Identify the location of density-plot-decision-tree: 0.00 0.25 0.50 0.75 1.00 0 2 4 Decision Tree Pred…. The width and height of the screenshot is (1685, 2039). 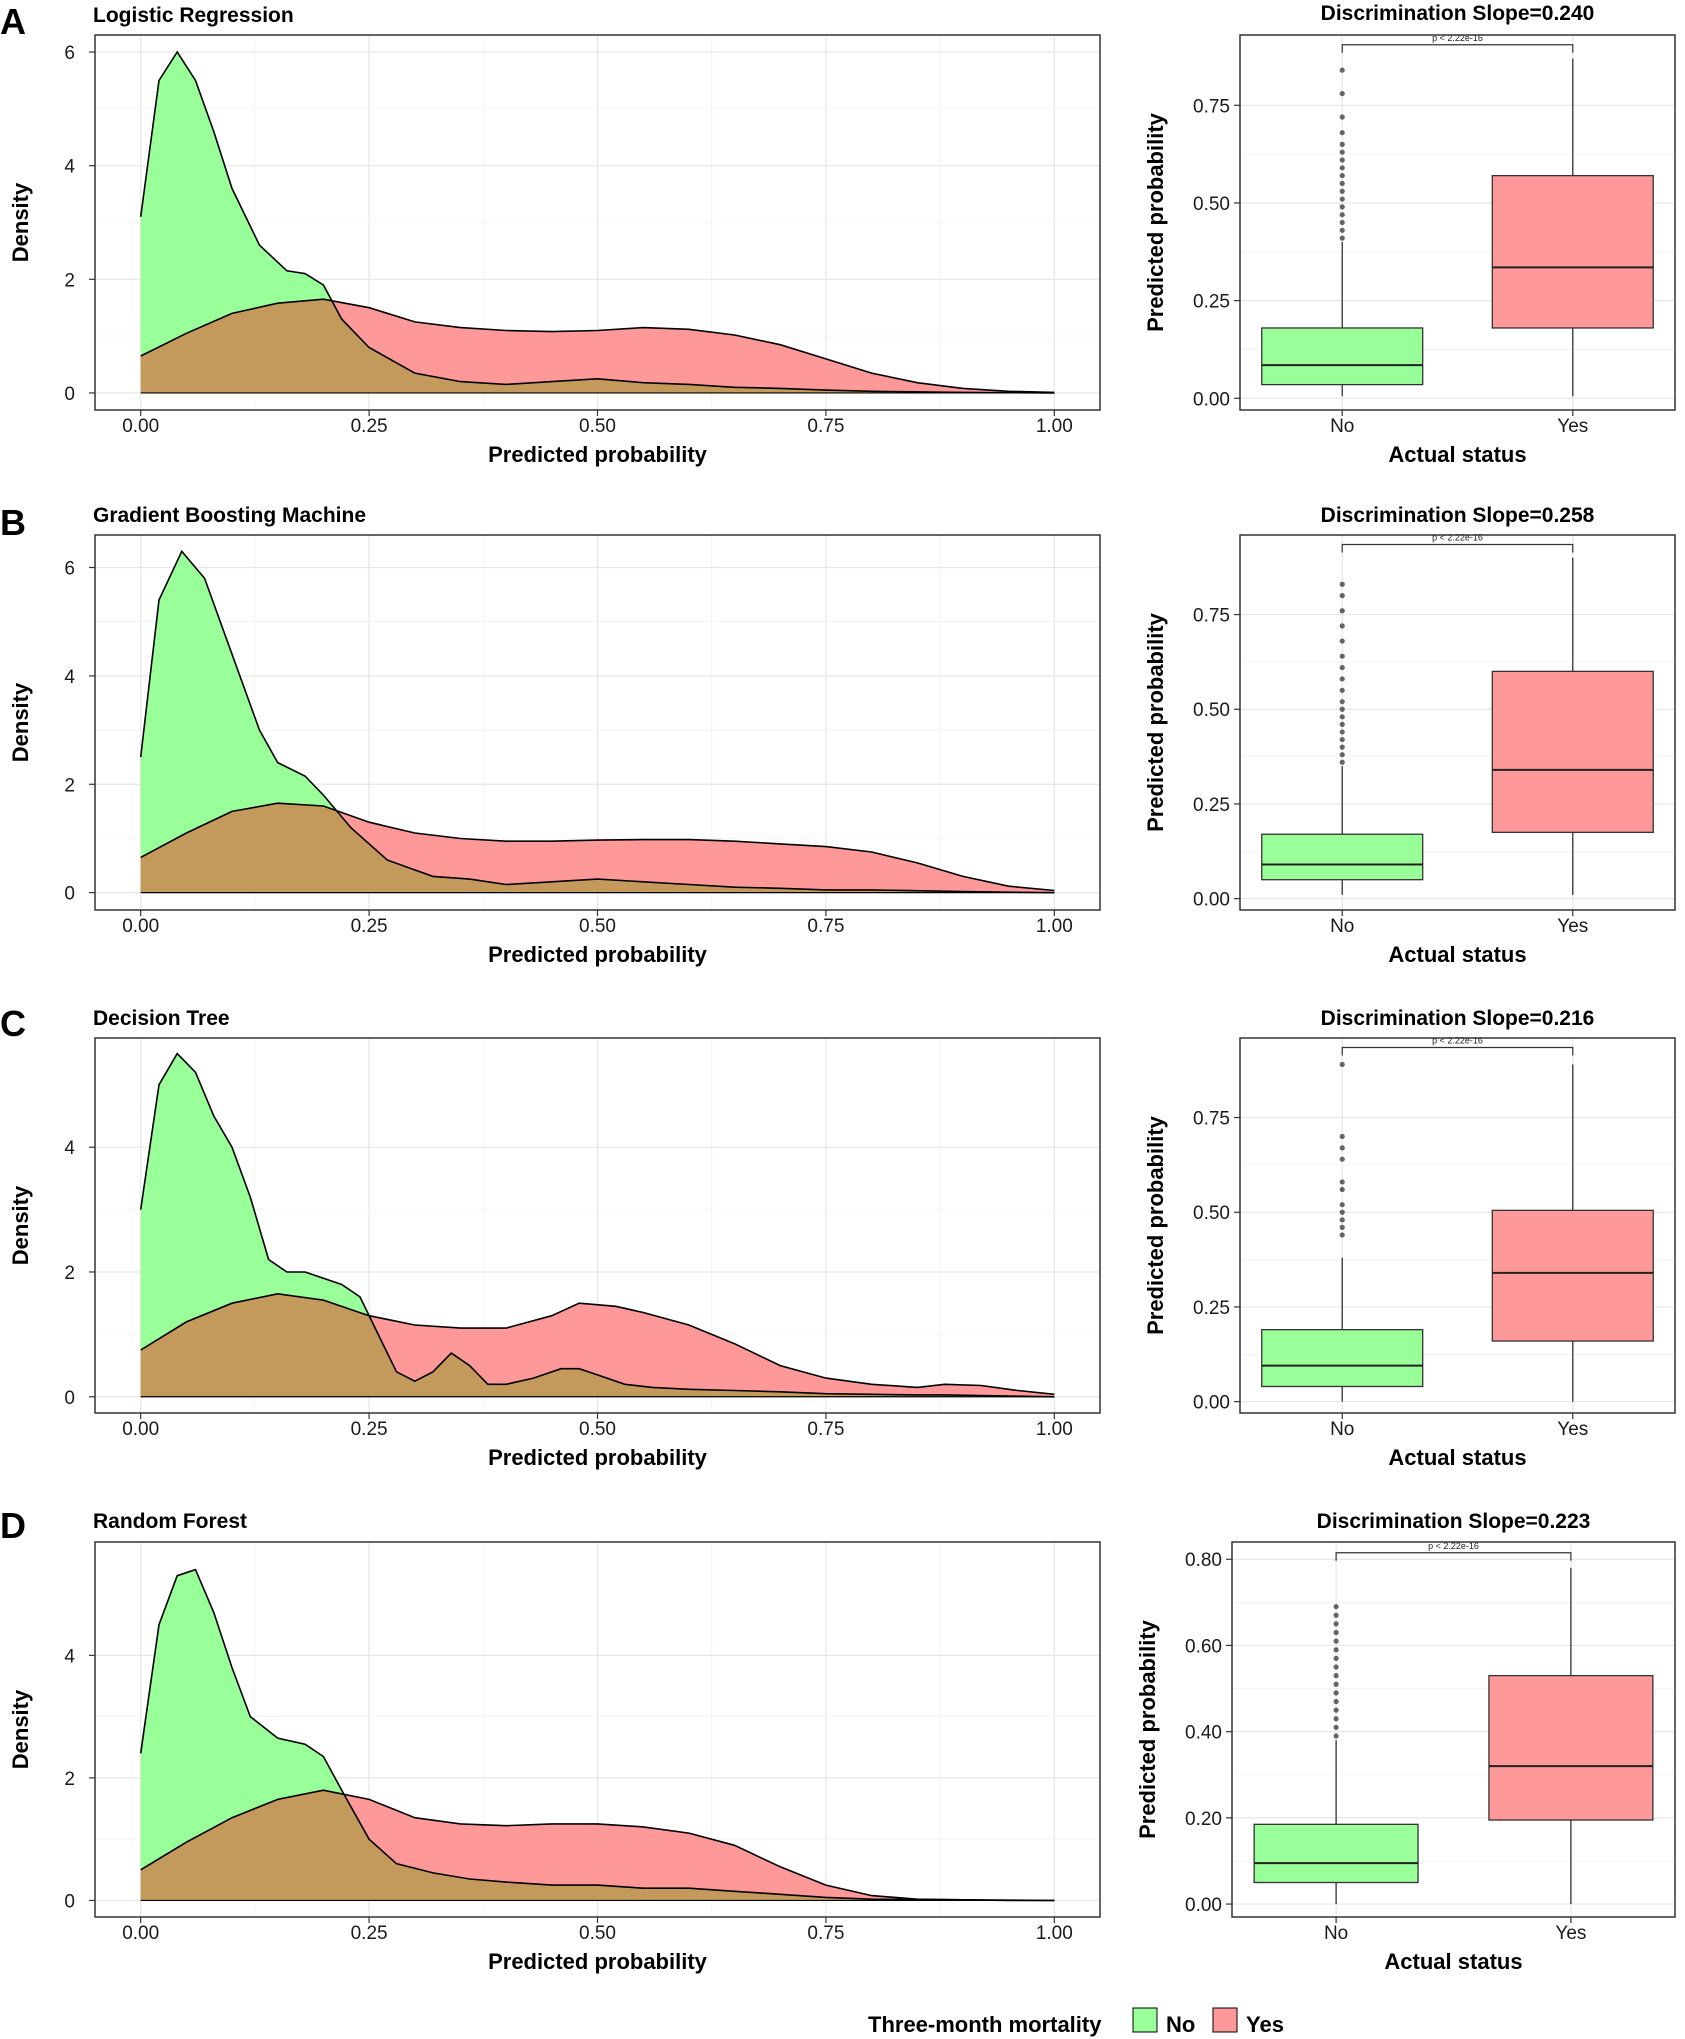
(554, 1238).